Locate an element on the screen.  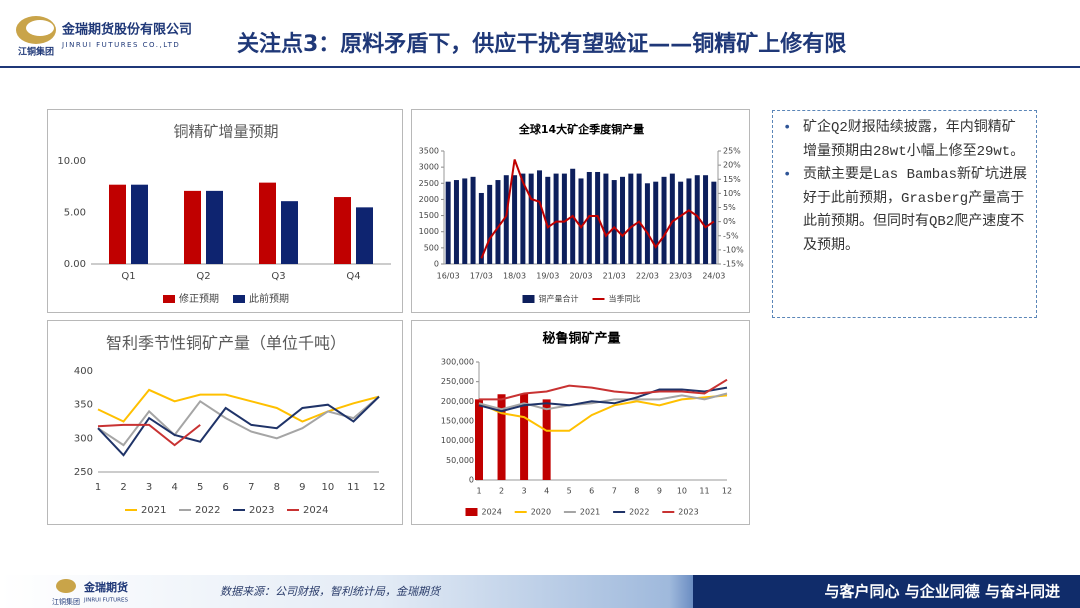
y2-tick-label: -5% is located at coordinates (731, 235).